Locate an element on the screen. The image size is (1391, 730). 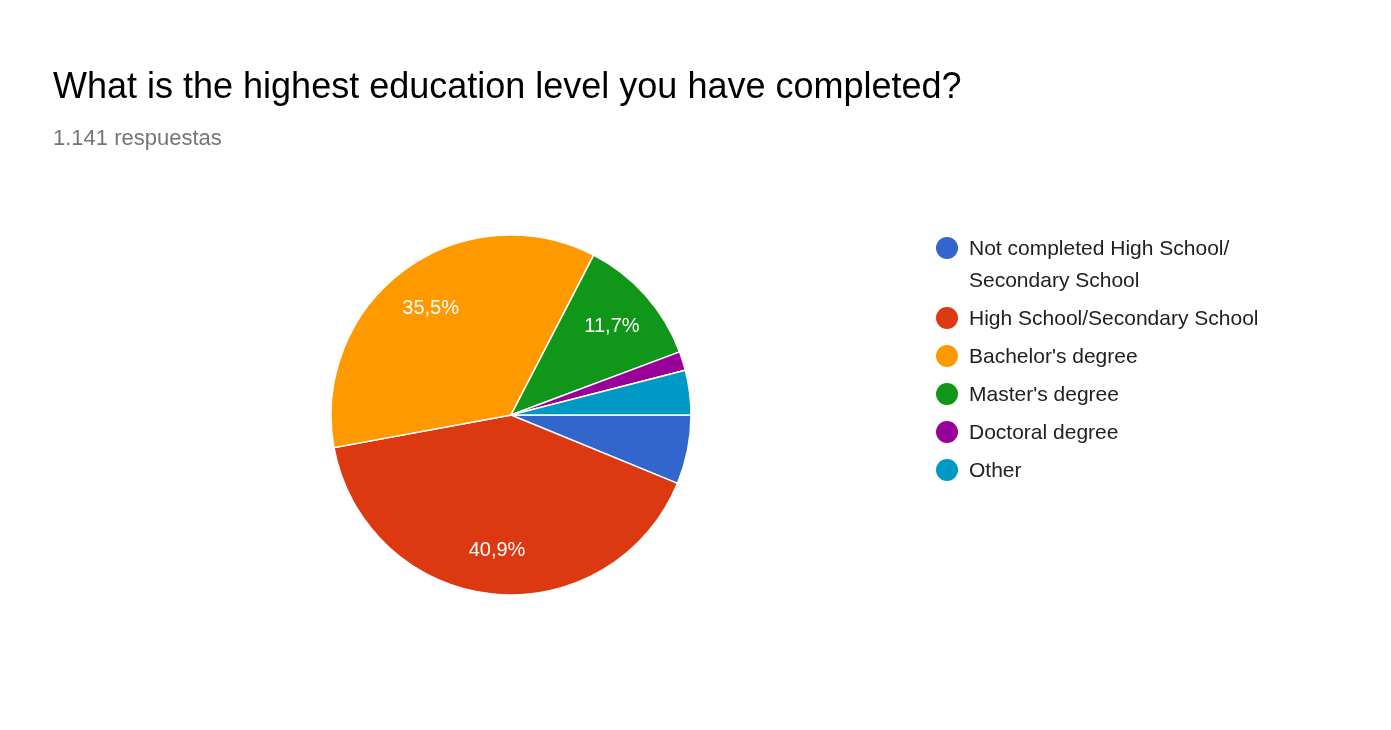
legend-label: Not completed High School/ Secondary School is located at coordinates (1099, 264).